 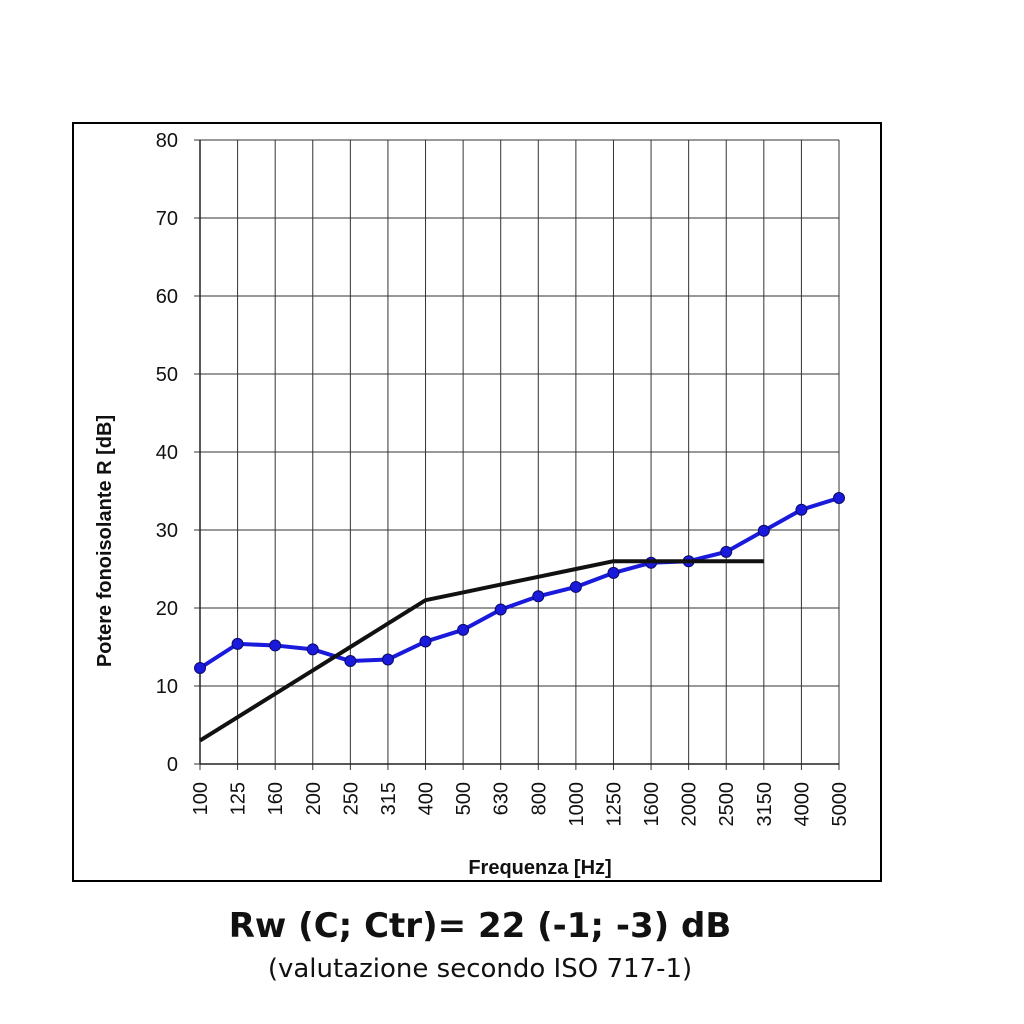 What do you see at coordinates (539, 868) in the screenshot?
I see `x-axis-label: Frequenza [Hz]` at bounding box center [539, 868].